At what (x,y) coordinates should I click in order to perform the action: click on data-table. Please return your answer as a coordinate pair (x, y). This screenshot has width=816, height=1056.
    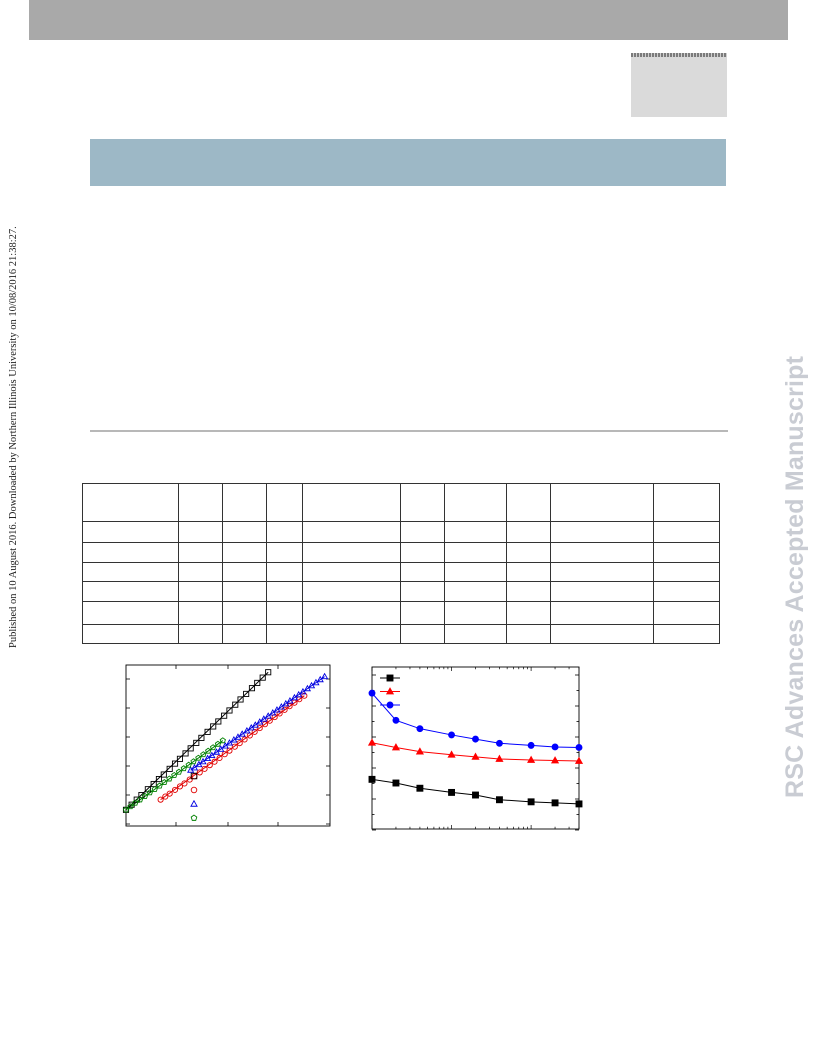
    Looking at the image, I should click on (401, 563).